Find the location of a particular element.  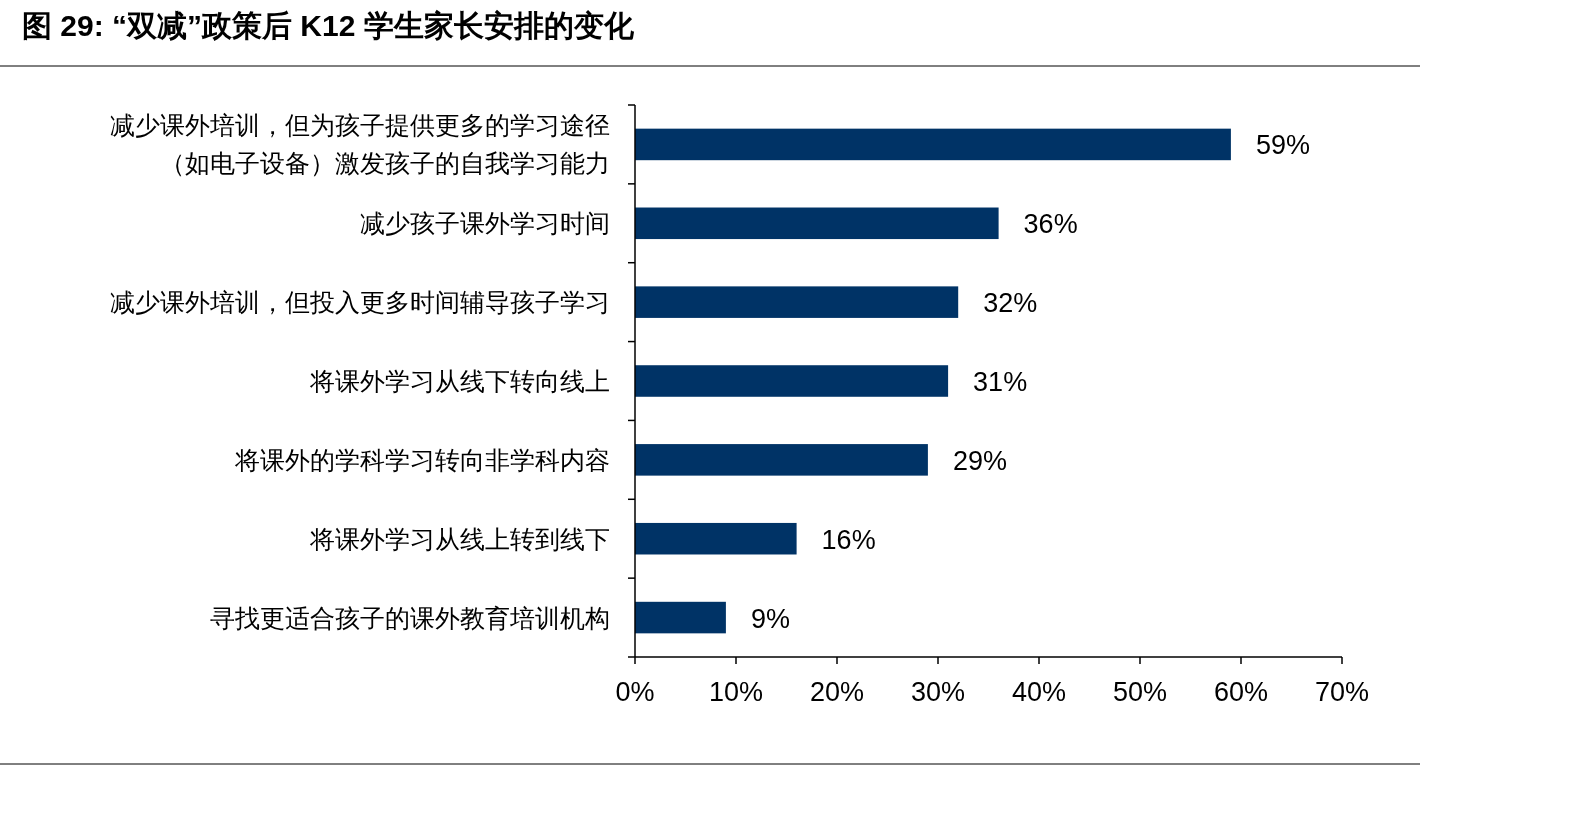

y-tick-label: 将课外的学科学习转向非学科内容 is located at coordinates (422, 459).